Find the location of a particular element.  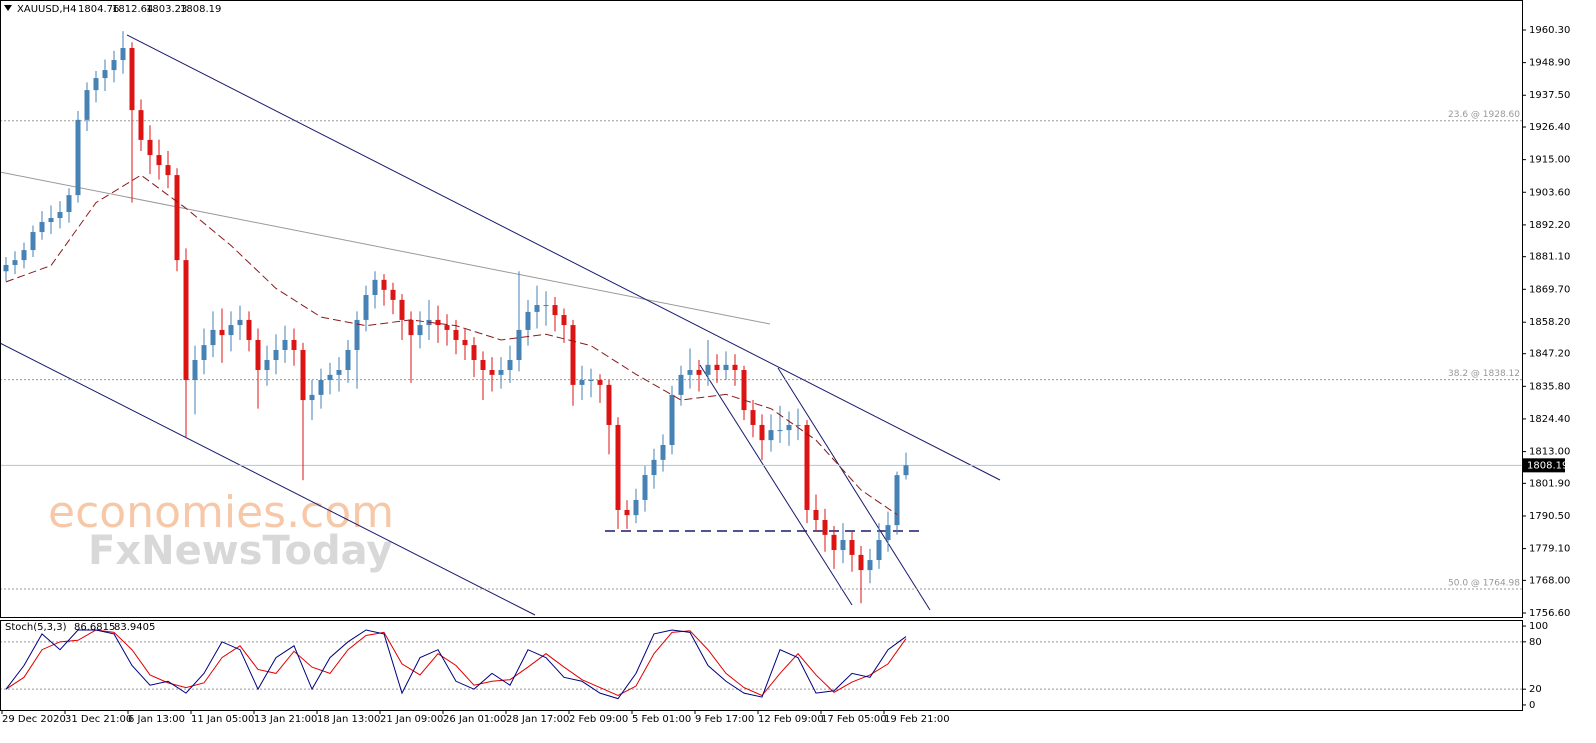

x-tick-label: 13 Jan 21:00 is located at coordinates (285, 719).